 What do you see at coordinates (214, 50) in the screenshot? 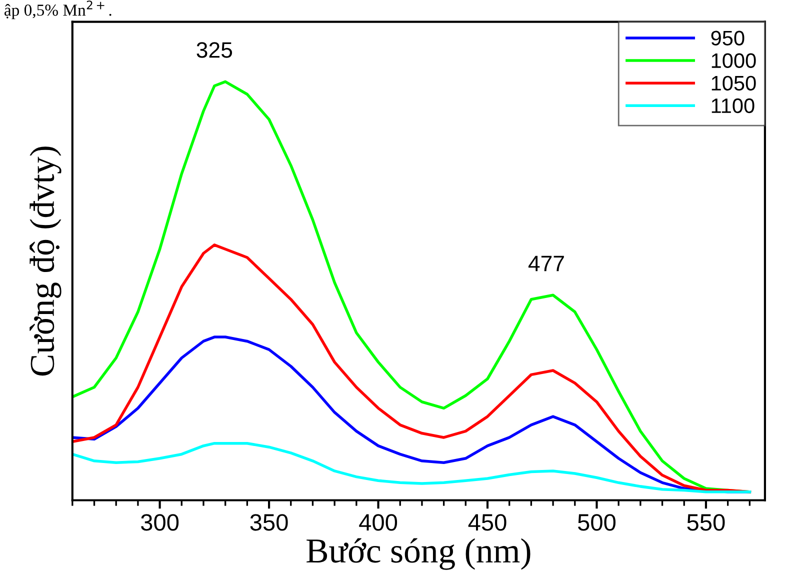
I see `annotation: 325` at bounding box center [214, 50].